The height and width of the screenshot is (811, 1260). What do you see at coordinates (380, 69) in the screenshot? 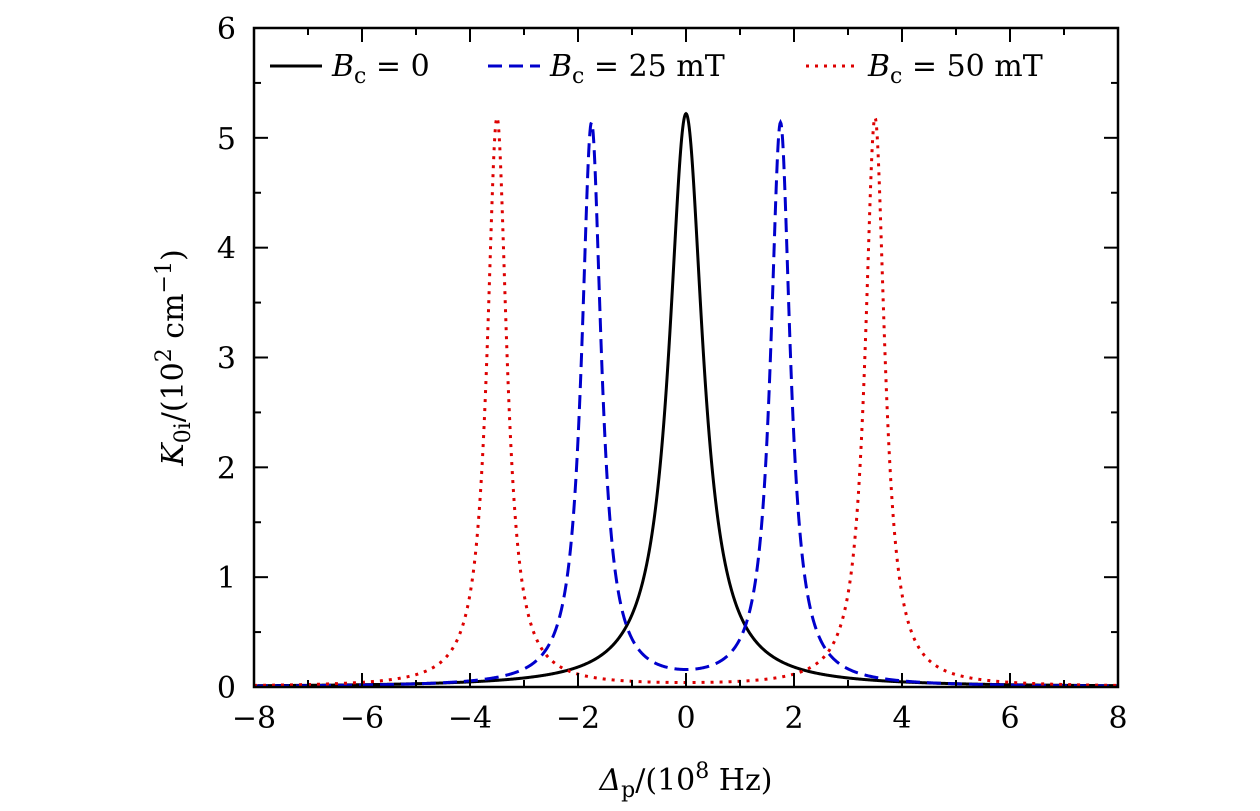
I see `legend-label-0: Bc = 0` at bounding box center [380, 69].